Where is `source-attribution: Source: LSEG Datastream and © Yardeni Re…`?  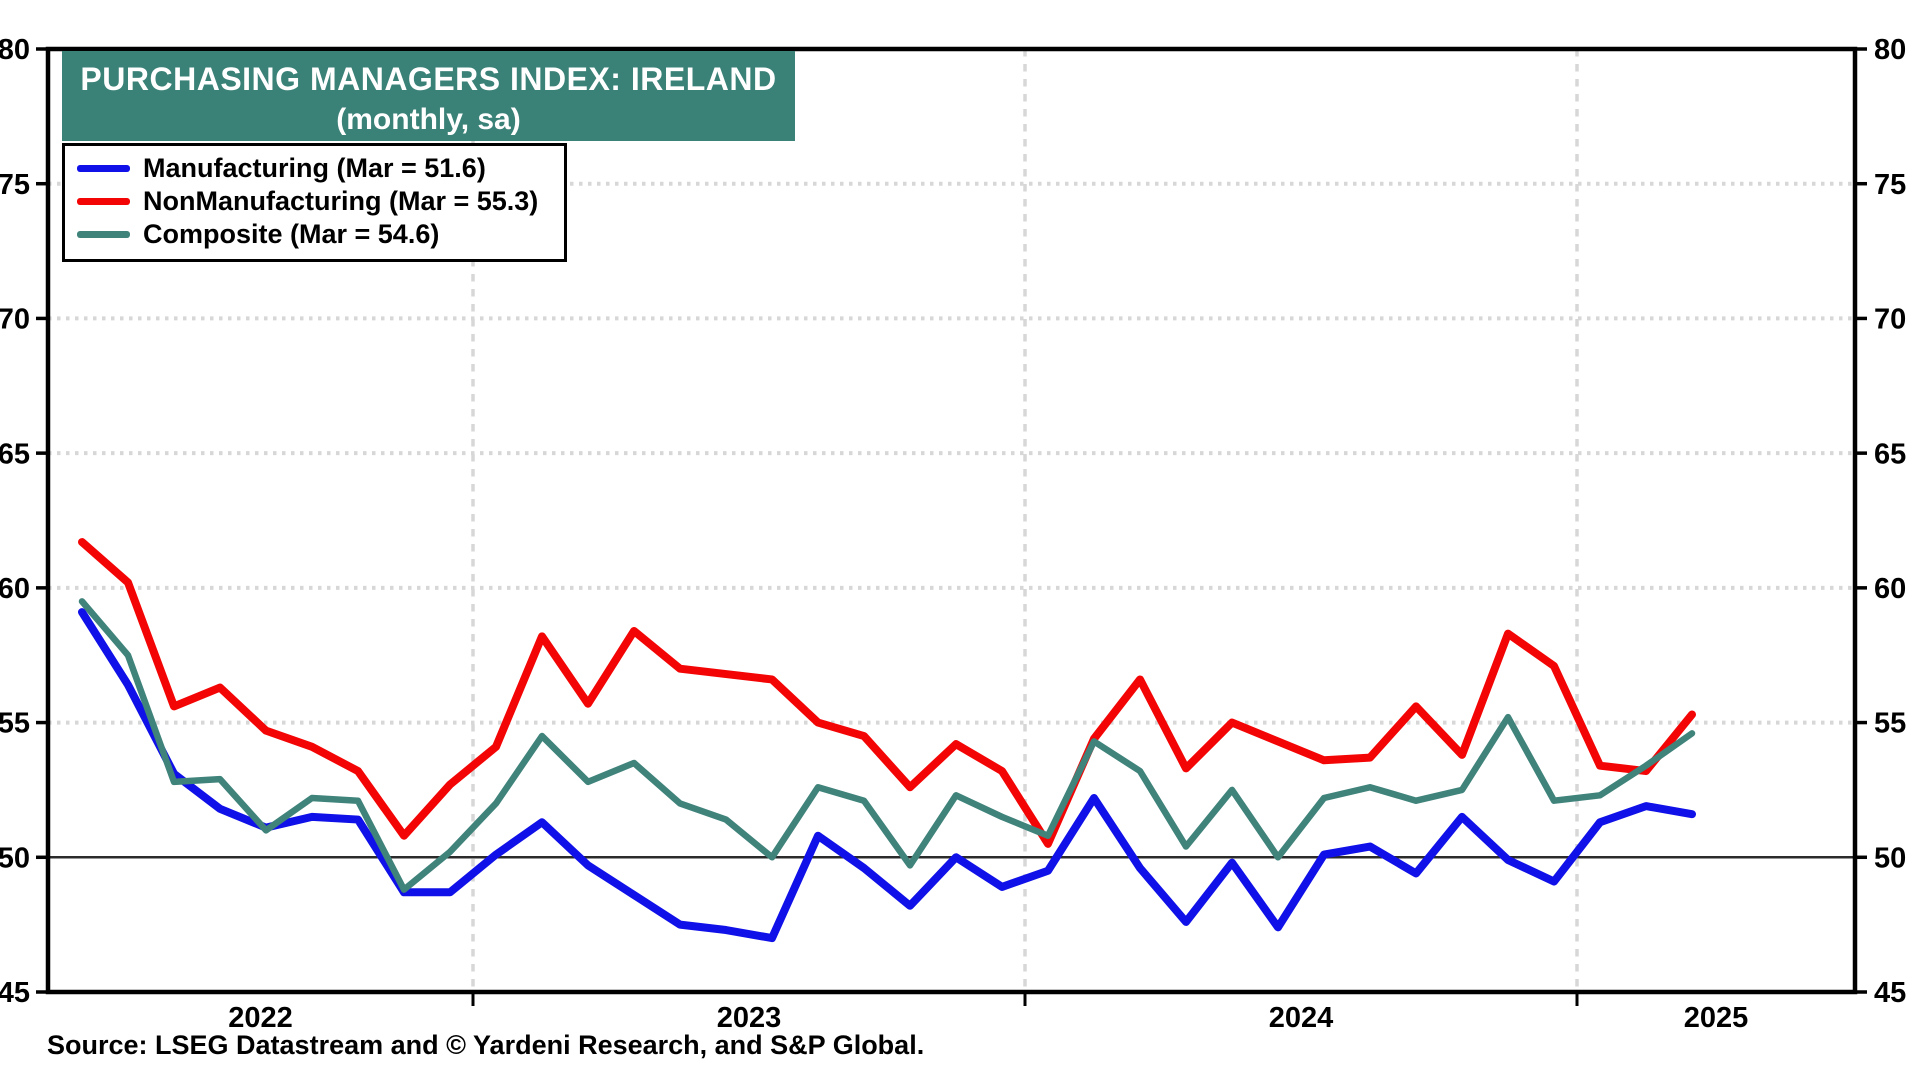
source-attribution: Source: LSEG Datastream and © Yardeni Re… is located at coordinates (486, 1045).